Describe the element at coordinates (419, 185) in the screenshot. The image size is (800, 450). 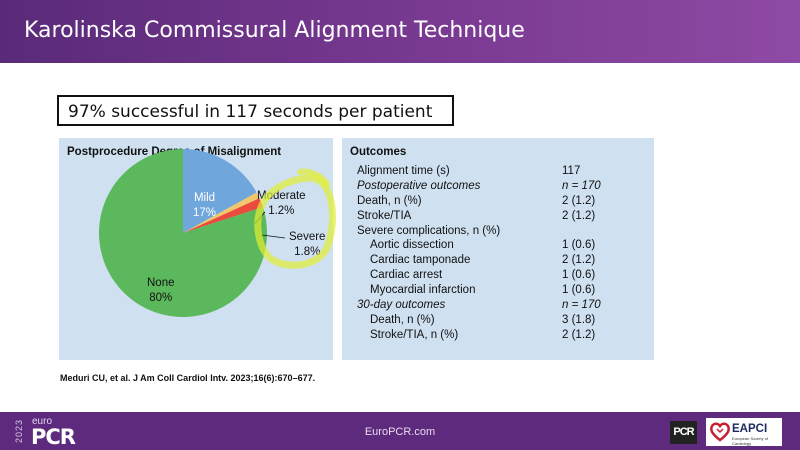
I see `outcome-label: Postoperative outcomes` at that location.